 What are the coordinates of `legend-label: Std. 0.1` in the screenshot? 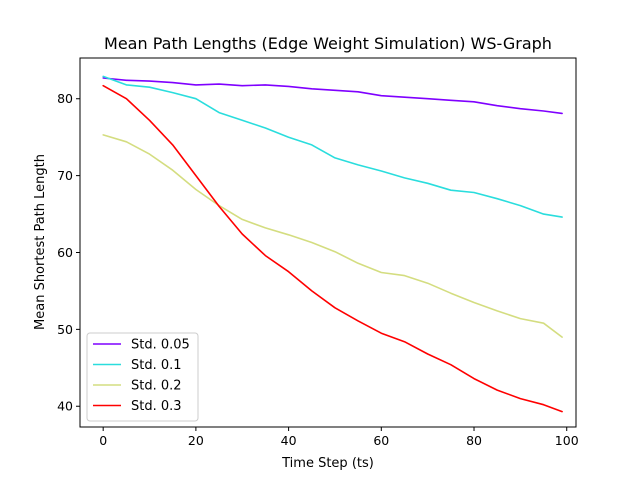 It's located at (156, 365).